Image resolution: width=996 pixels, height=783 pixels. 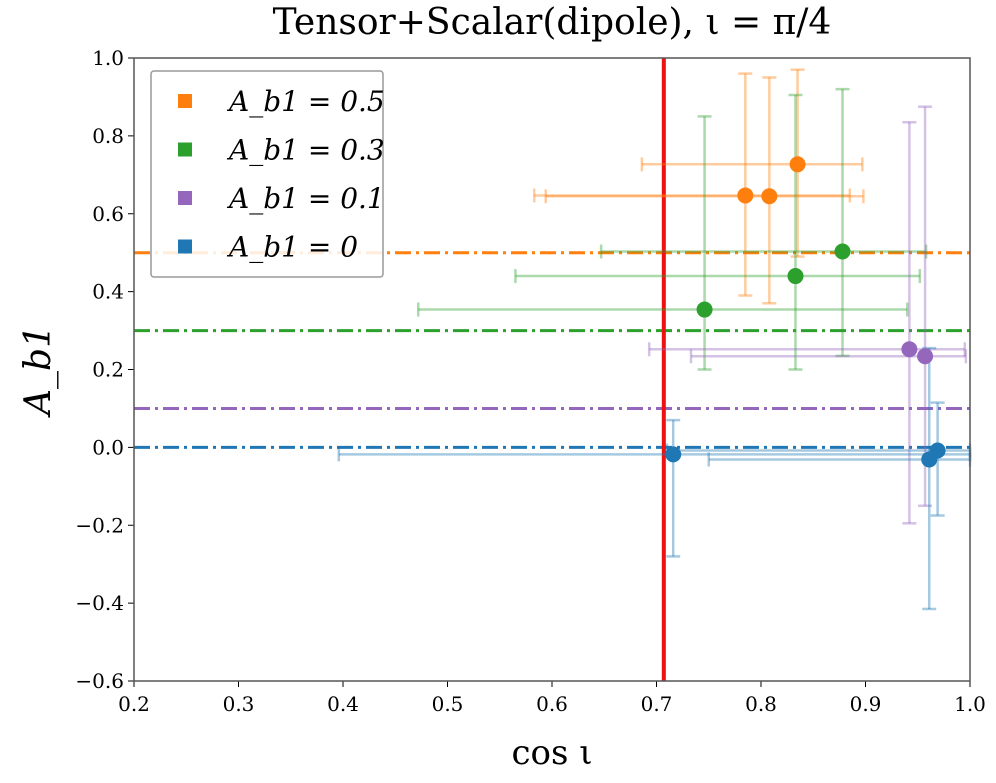 I want to click on y-tick-label: −0.4, so click(x=99, y=603).